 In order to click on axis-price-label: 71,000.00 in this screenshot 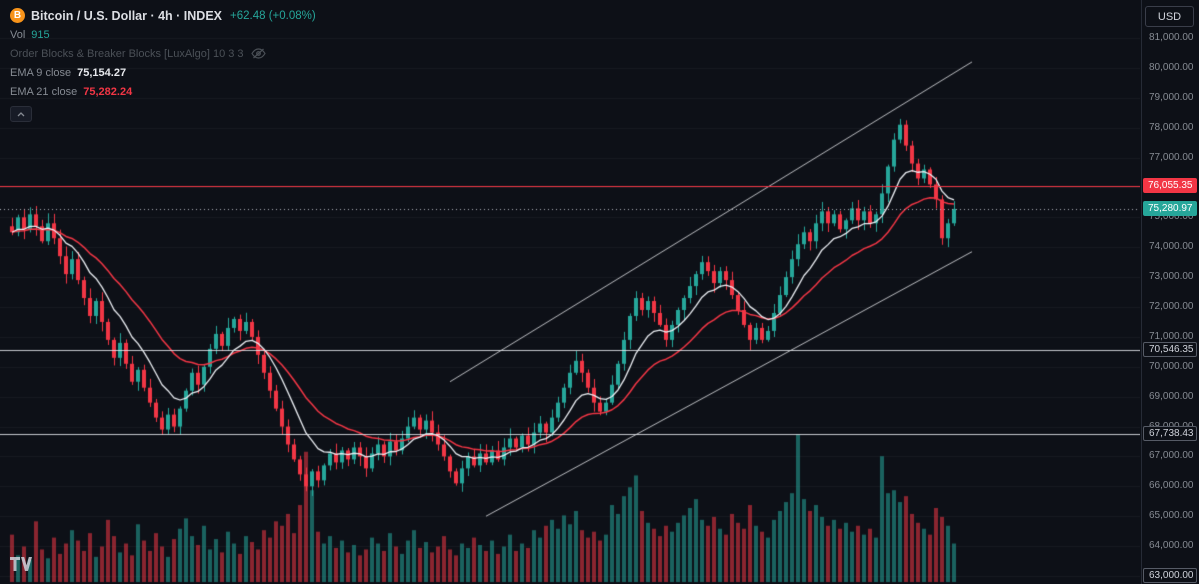, I will do `click(1171, 336)`.